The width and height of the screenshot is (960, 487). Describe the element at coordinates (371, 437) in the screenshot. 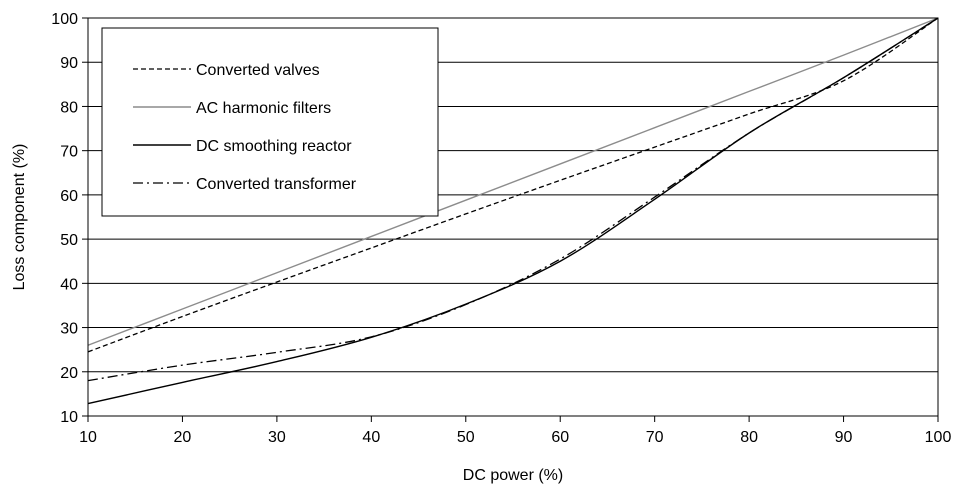

I see `x-tick-label: 40` at that location.